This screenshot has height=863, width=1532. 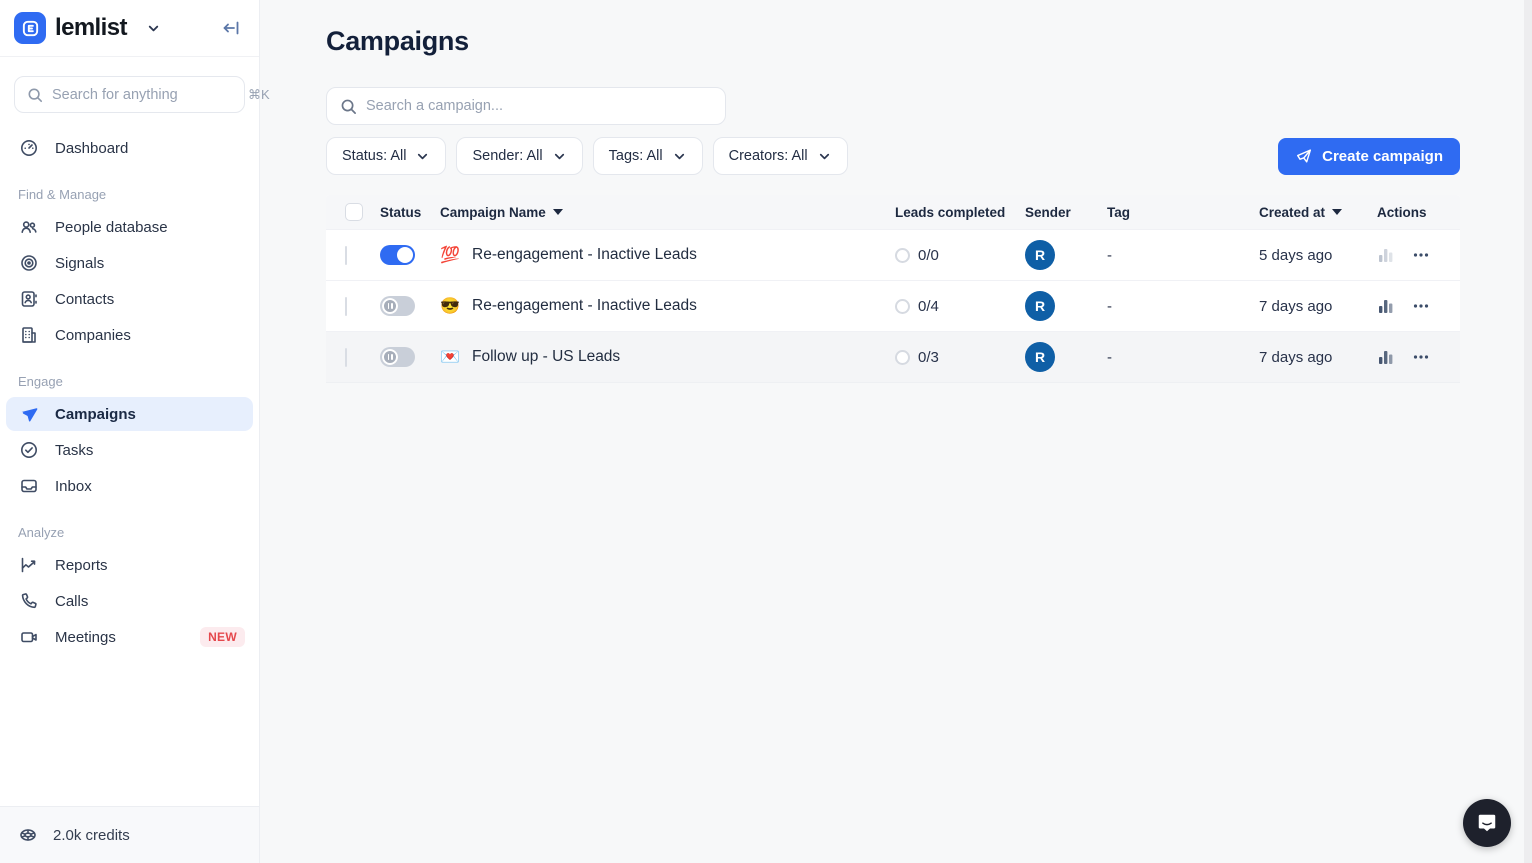 I want to click on chart-icon, so click(x=29, y=565).